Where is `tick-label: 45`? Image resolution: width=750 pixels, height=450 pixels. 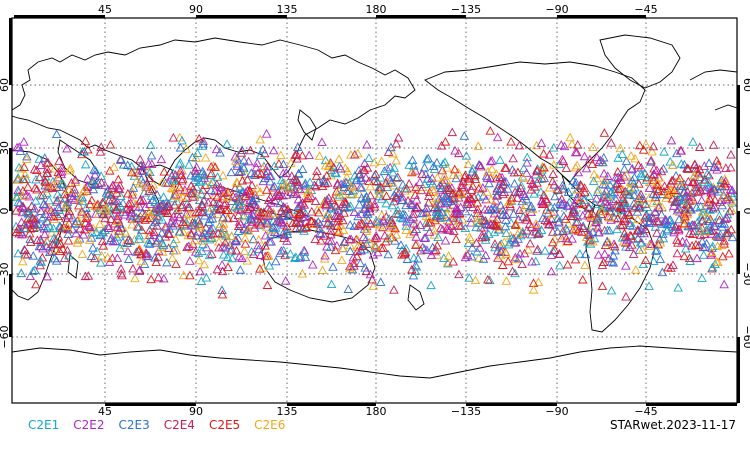
tick-label: 45 is located at coordinates (105, 411).